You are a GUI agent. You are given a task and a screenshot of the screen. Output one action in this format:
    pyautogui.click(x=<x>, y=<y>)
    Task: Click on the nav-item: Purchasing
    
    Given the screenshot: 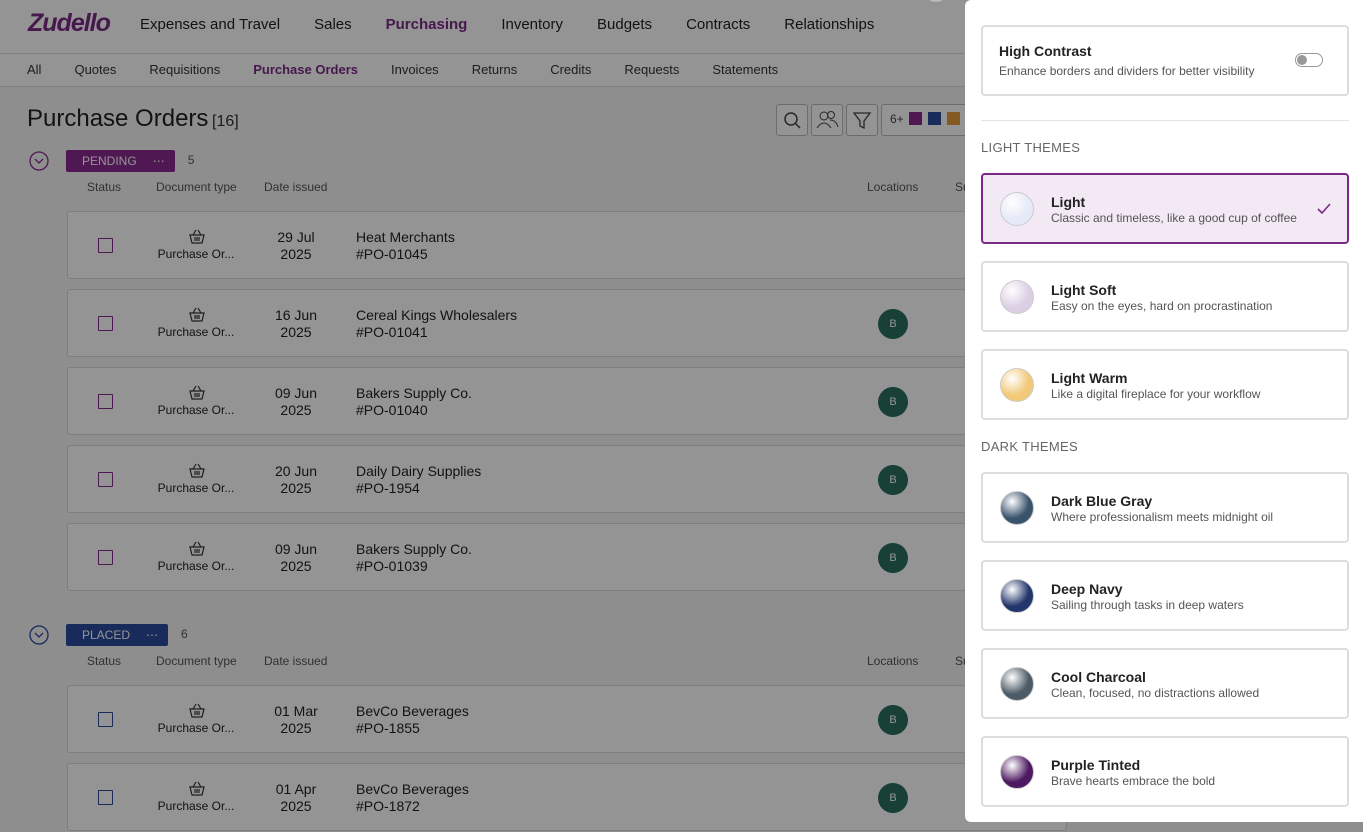 What is the action you would take?
    pyautogui.click(x=426, y=24)
    